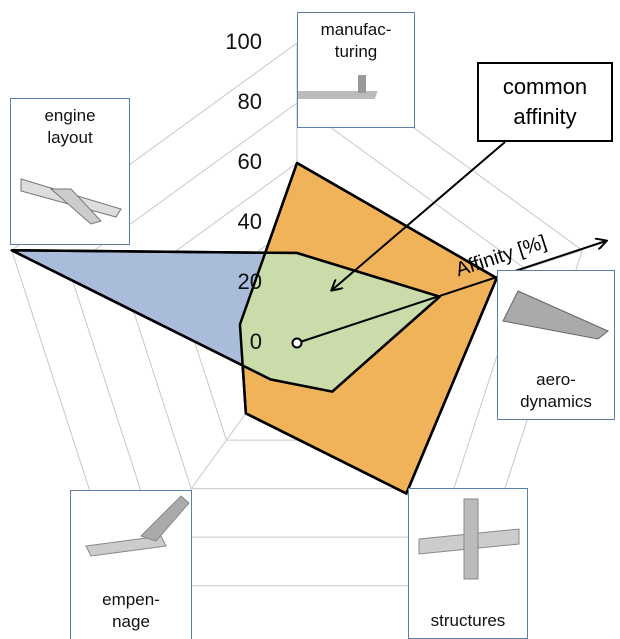  I want to click on category-label: engine layout, so click(70, 126).